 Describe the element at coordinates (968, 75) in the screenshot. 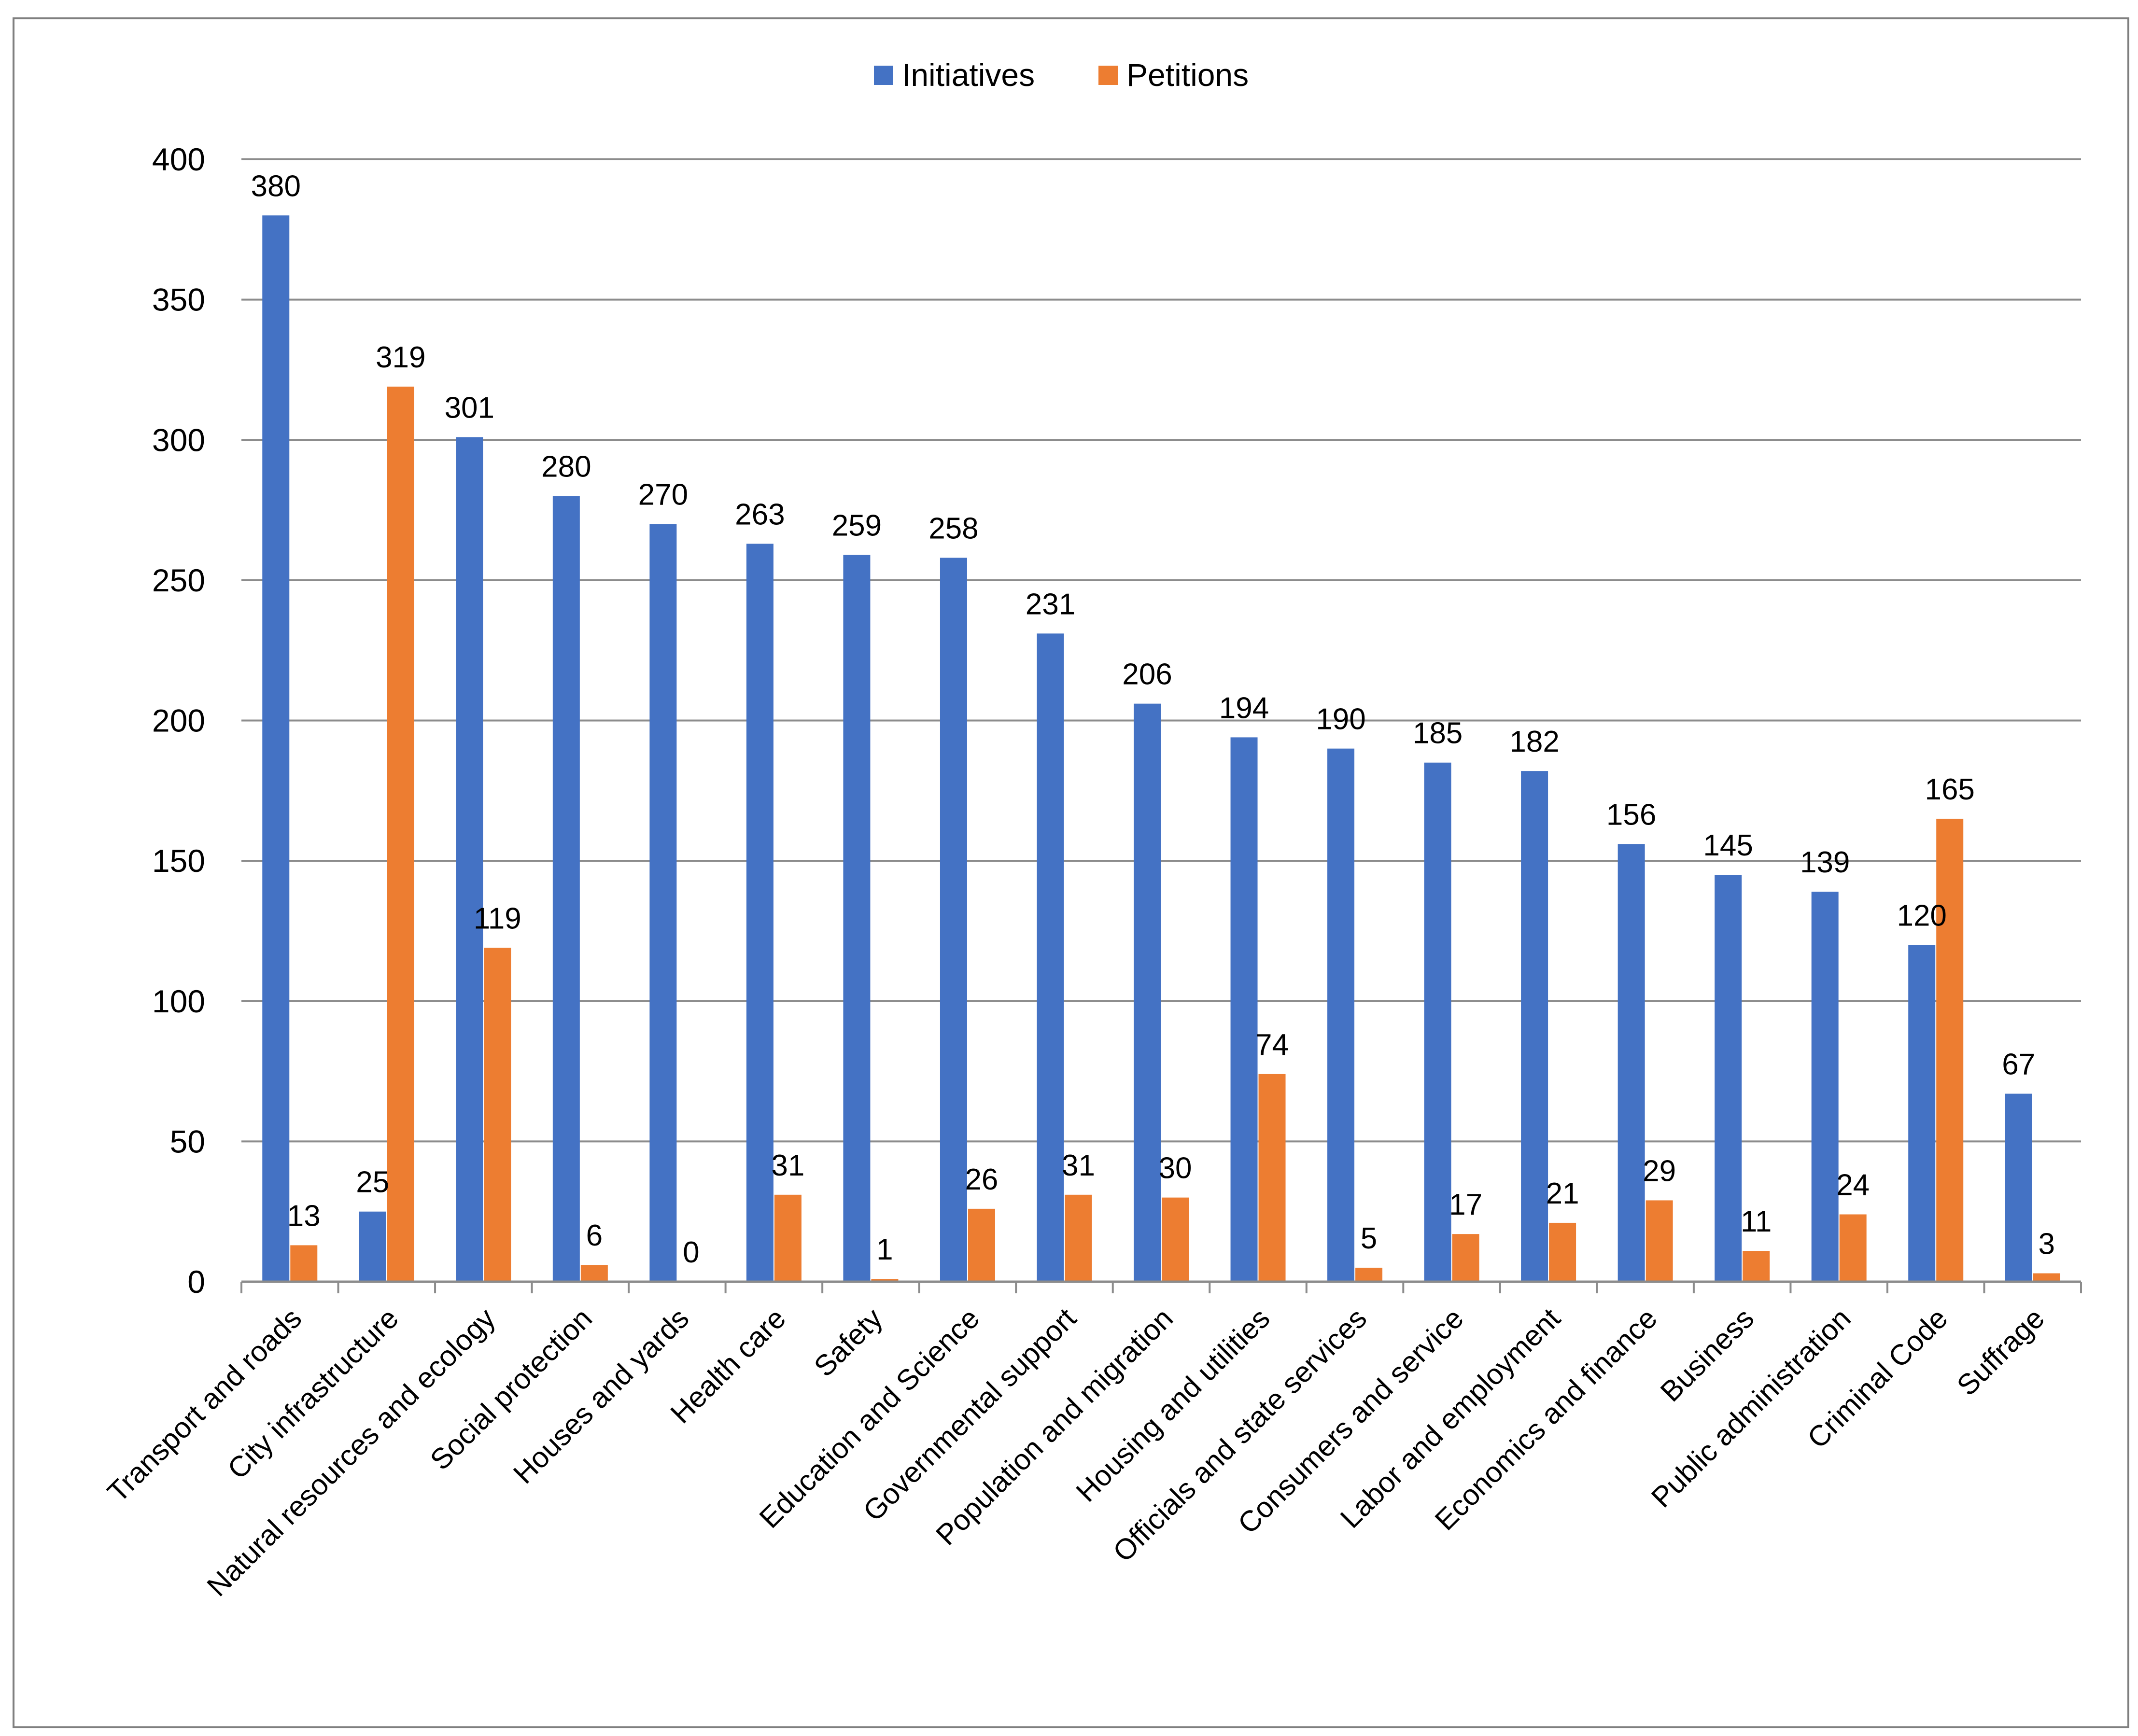

I see `legend-label-initiatives: Initiatives` at that location.